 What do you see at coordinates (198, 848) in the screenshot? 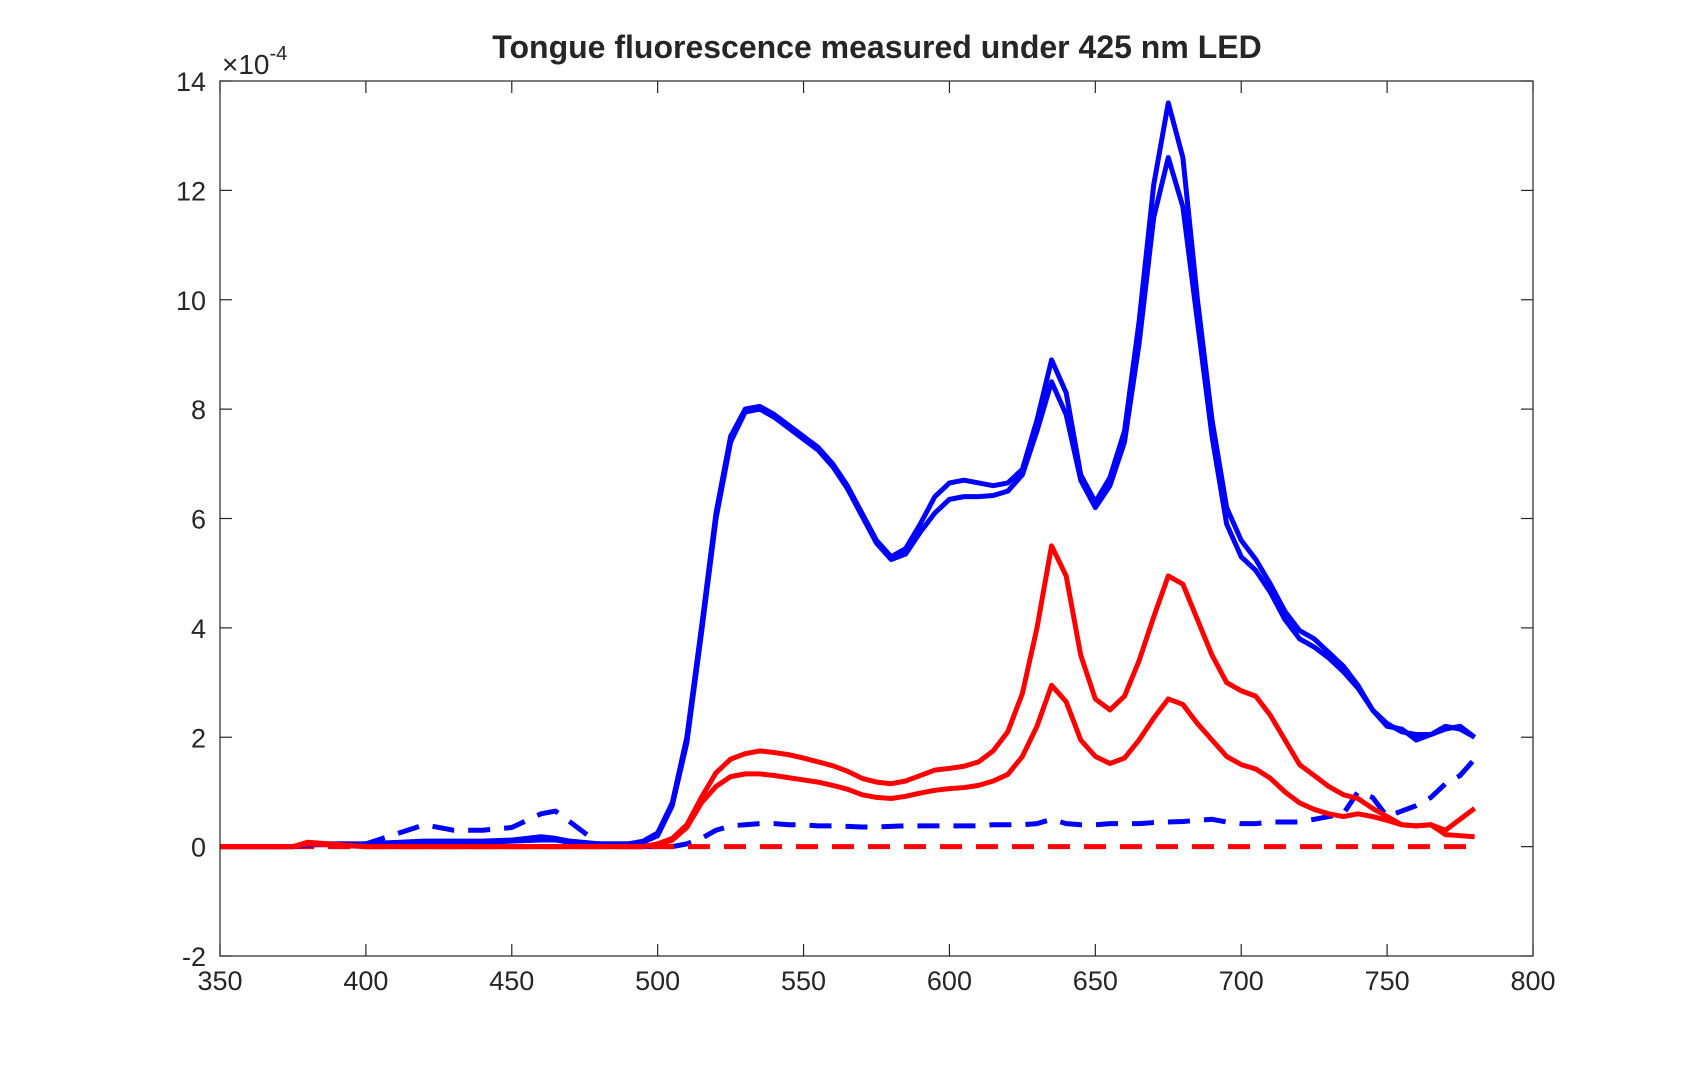
I see `y-tick-label: 0` at bounding box center [198, 848].